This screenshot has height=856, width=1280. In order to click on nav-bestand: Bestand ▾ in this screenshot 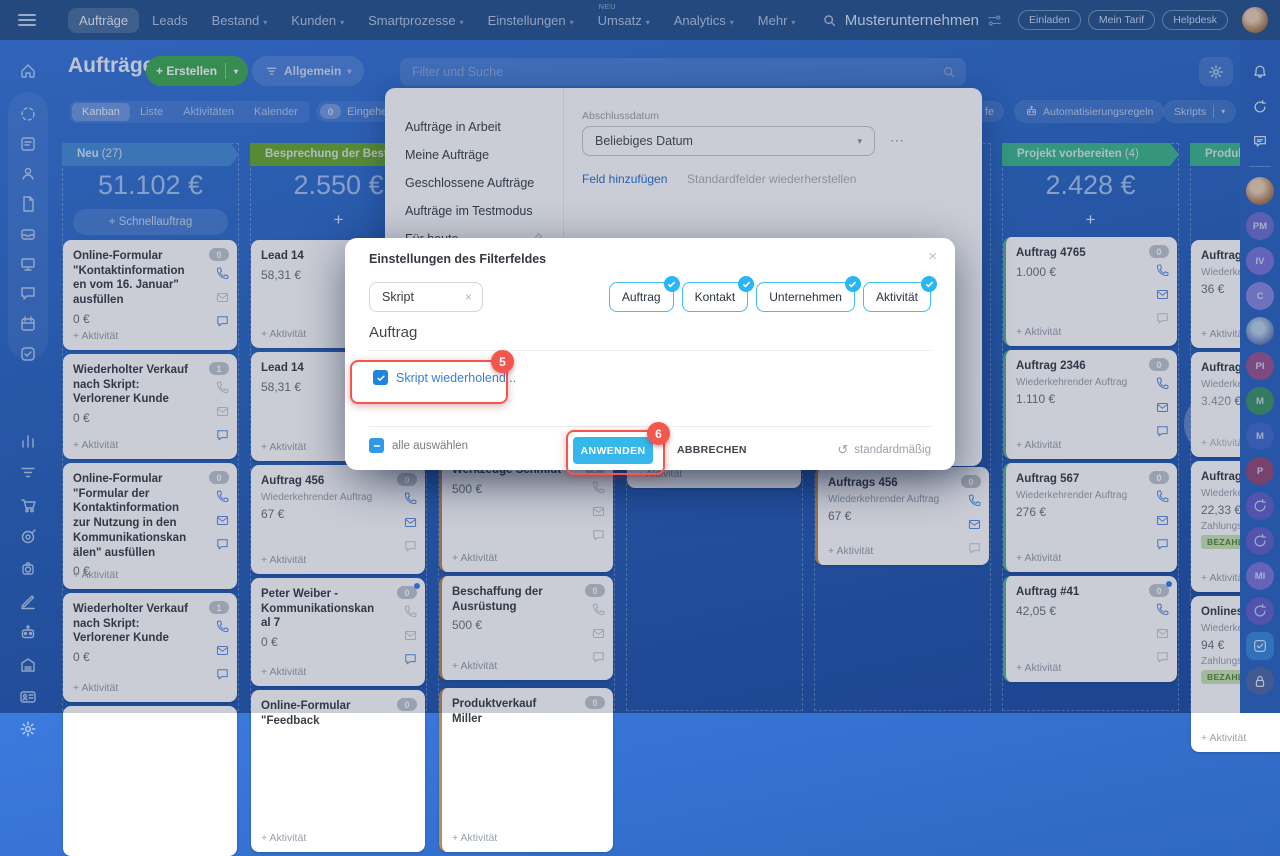, I will do `click(240, 20)`.